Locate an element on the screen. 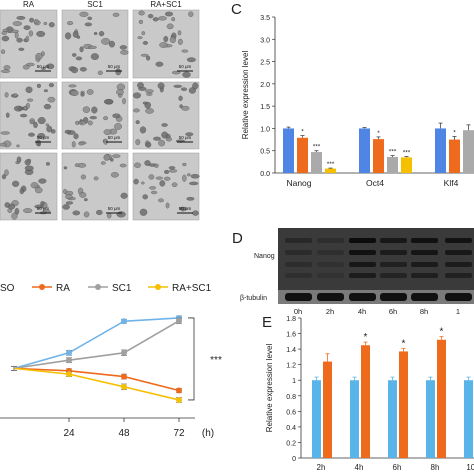 This screenshot has width=474, height=474. y-tick-label: 1.0 is located at coordinates (265, 129).